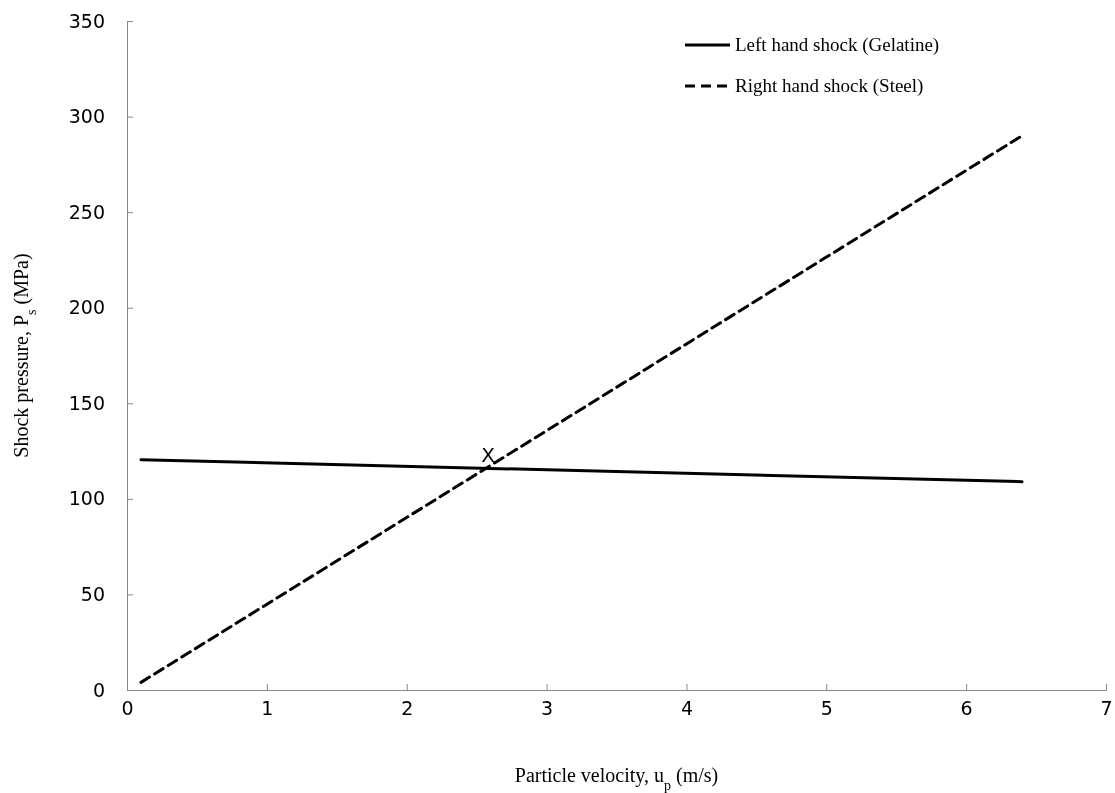 Image resolution: width=1115 pixels, height=793 pixels. I want to click on y-tick-label: 200, so click(86, 307).